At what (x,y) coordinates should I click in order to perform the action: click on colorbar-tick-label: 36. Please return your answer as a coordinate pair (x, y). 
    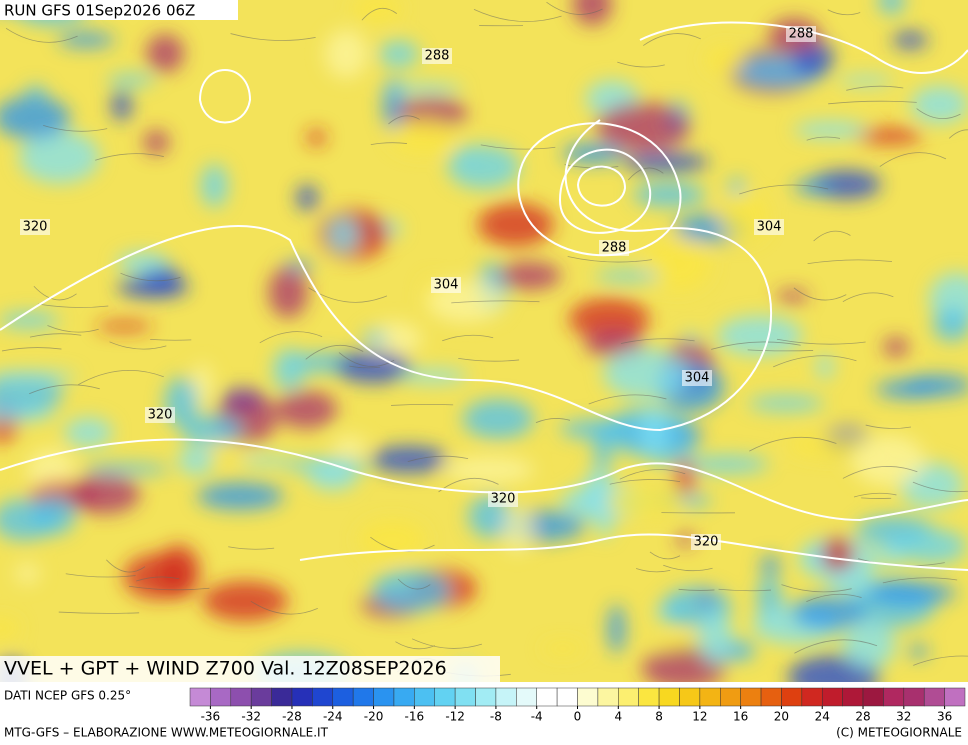
    Looking at the image, I should click on (944, 717).